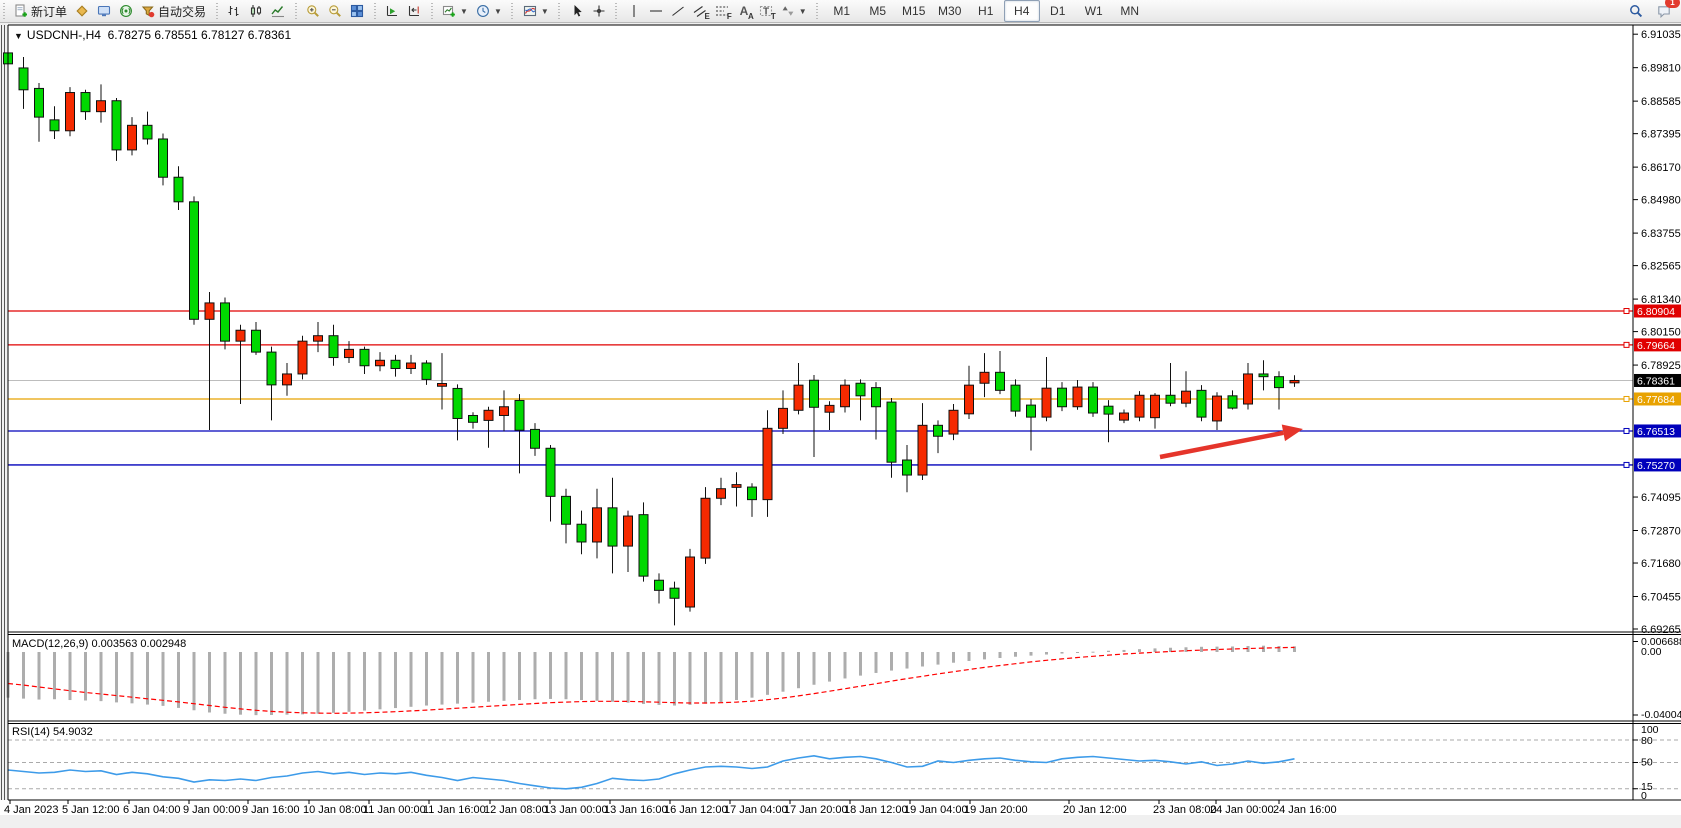 The width and height of the screenshot is (1681, 828). I want to click on arrows-tool-button: ▼, so click(794, 11).